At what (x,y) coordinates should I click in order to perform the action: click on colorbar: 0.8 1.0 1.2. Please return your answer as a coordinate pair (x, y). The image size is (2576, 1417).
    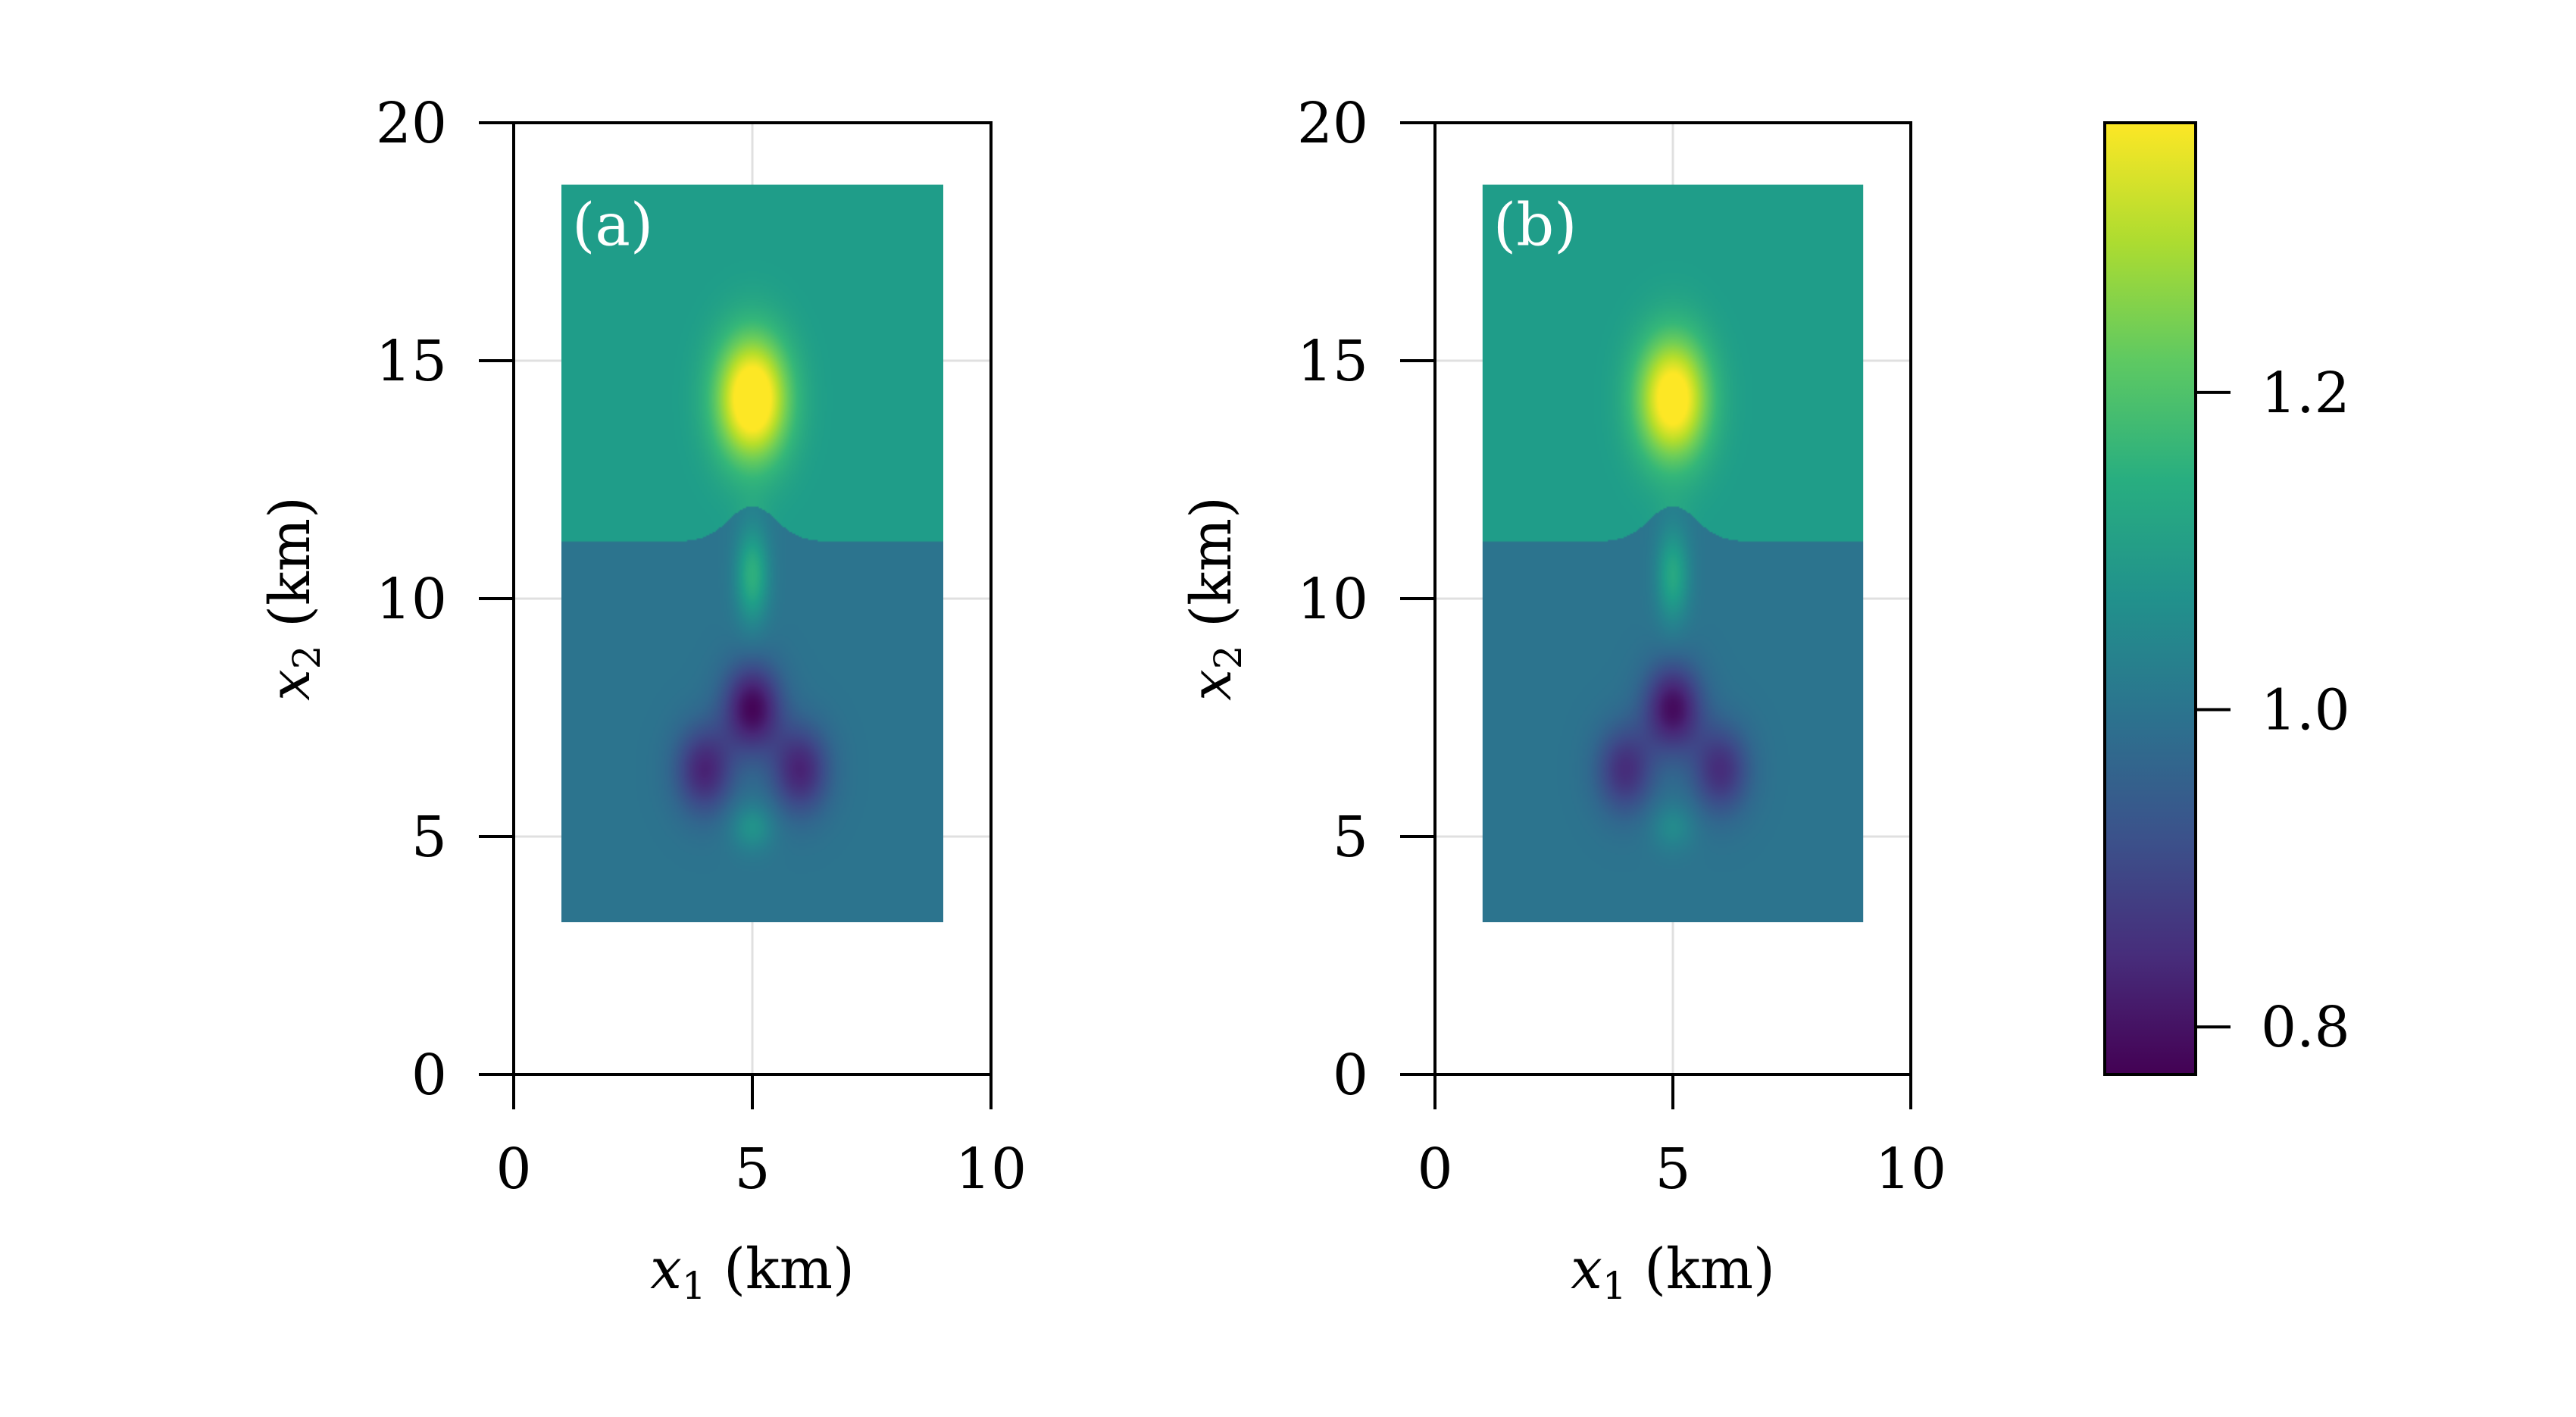
    Looking at the image, I should click on (2226, 599).